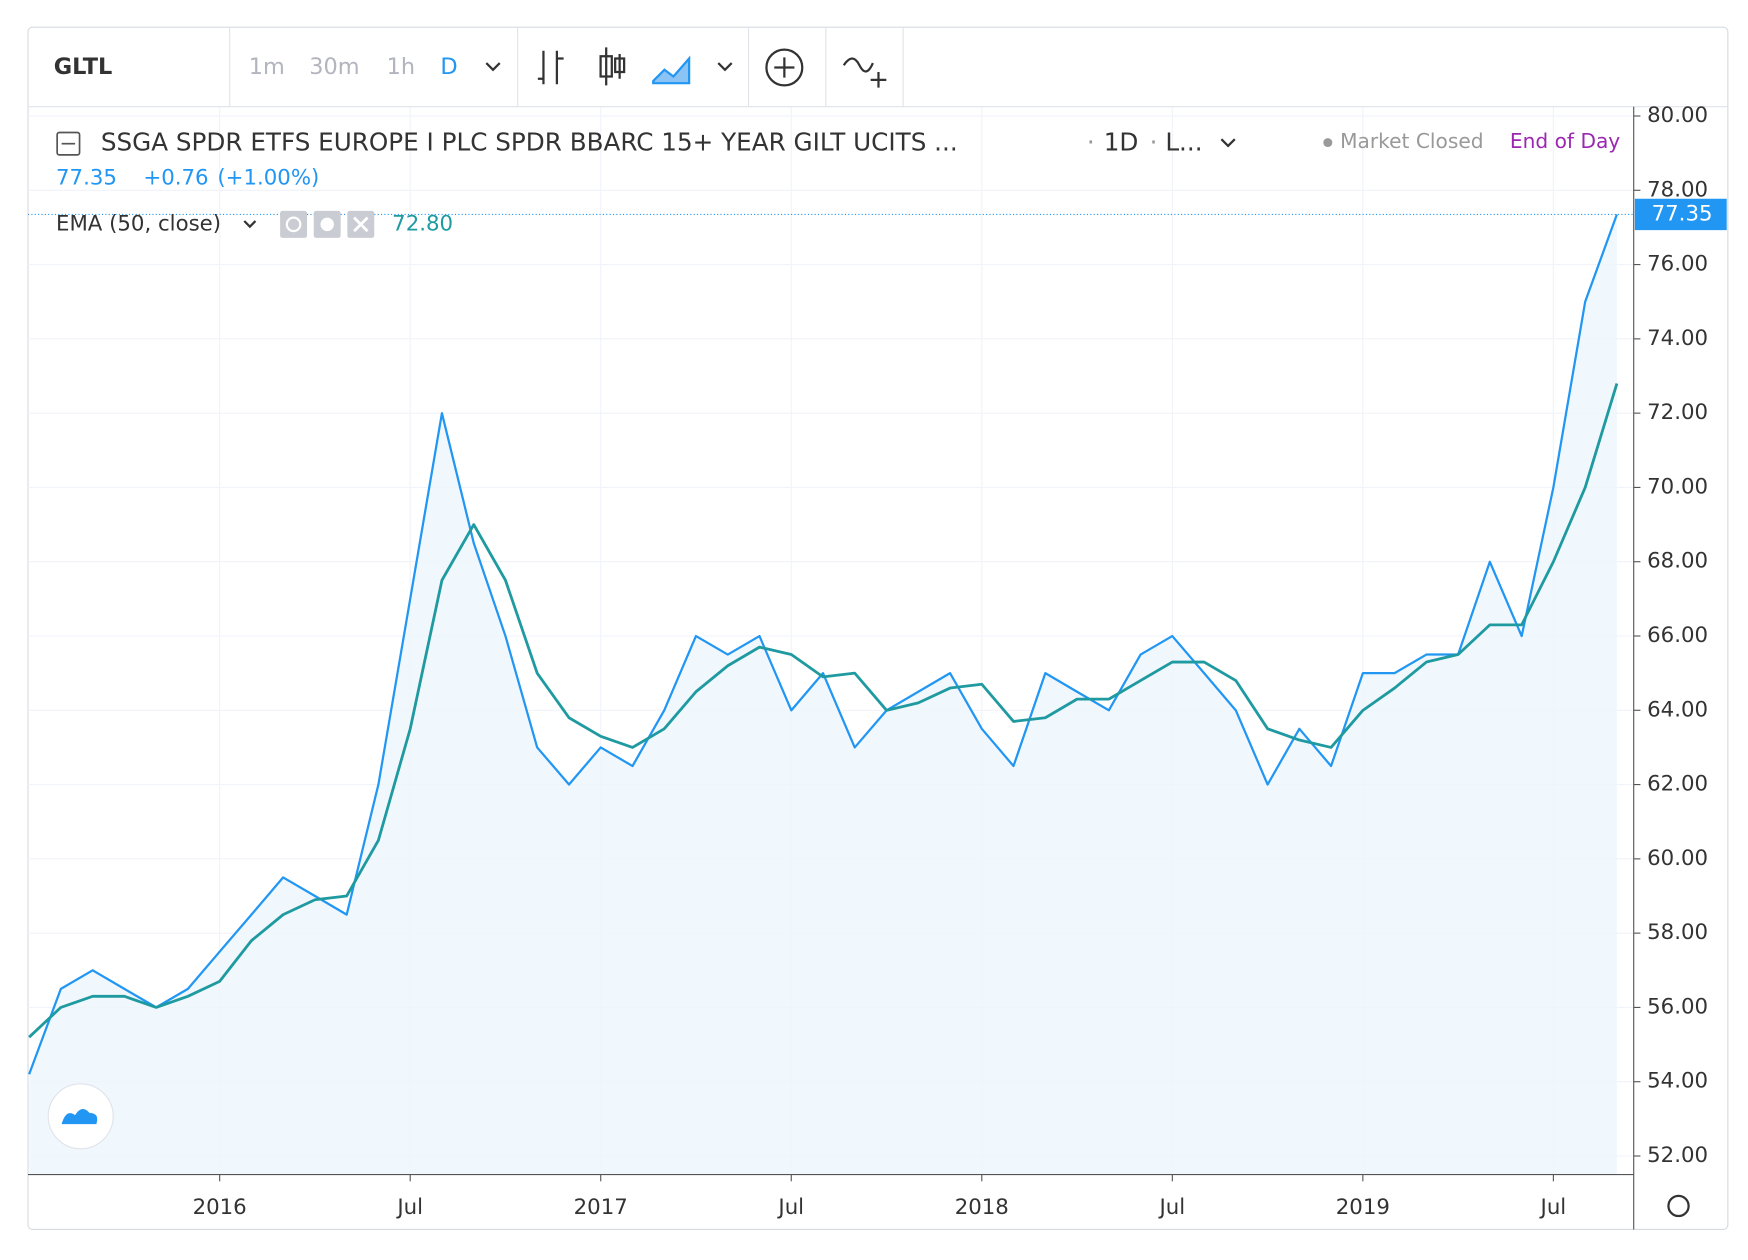  I want to click on status-dot, so click(1328, 143).